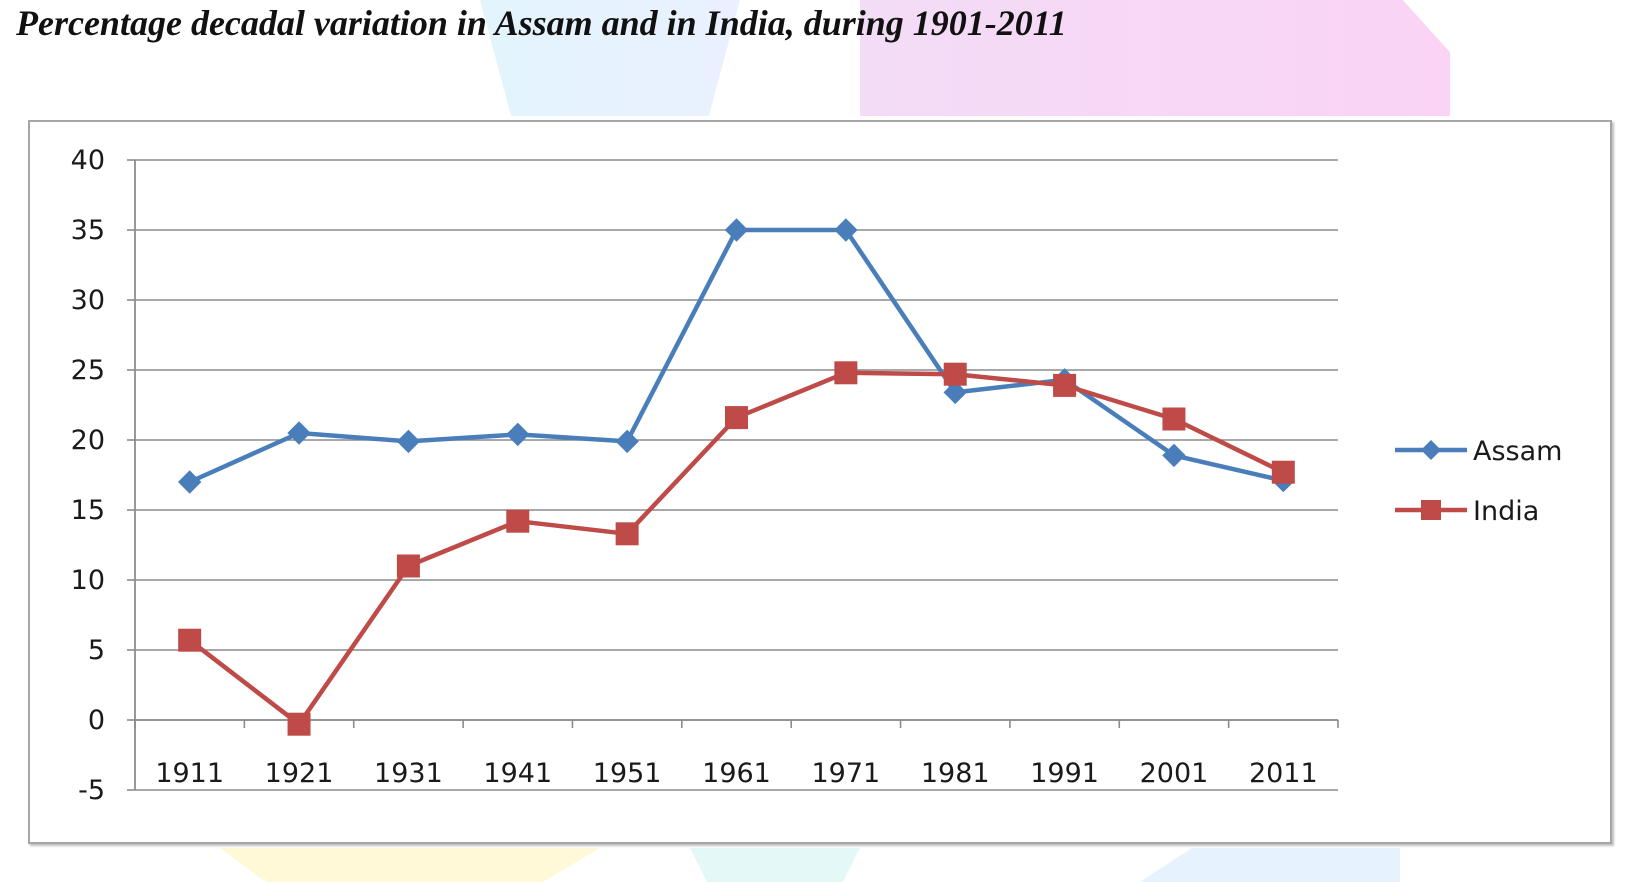 The width and height of the screenshot is (1642, 882). Describe the element at coordinates (88, 160) in the screenshot. I see `y-tick-label: 40` at that location.